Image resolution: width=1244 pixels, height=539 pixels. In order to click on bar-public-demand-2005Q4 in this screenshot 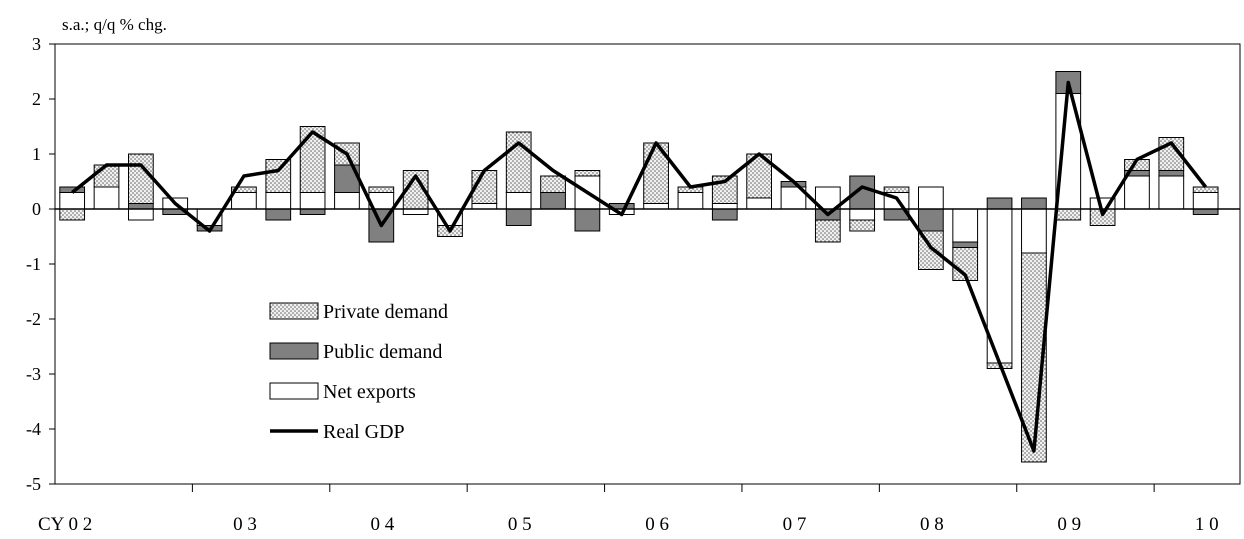, I will do `click(587, 220)`.